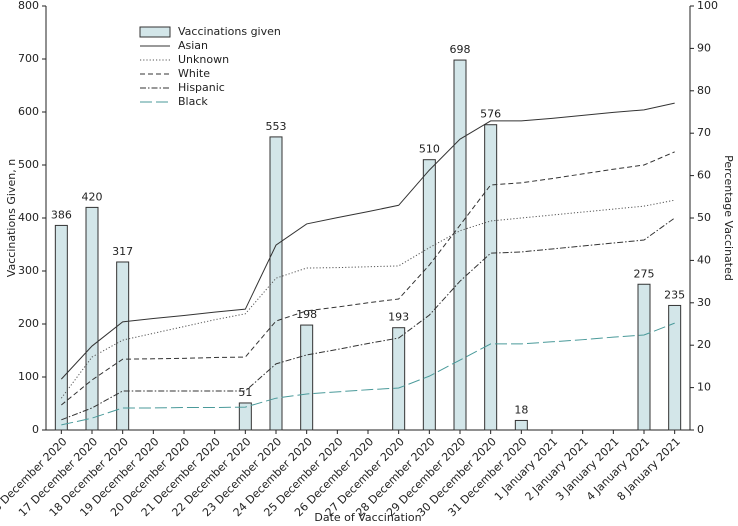 This screenshot has height=526, width=738. I want to click on bar-value-label: 51, so click(245, 392).